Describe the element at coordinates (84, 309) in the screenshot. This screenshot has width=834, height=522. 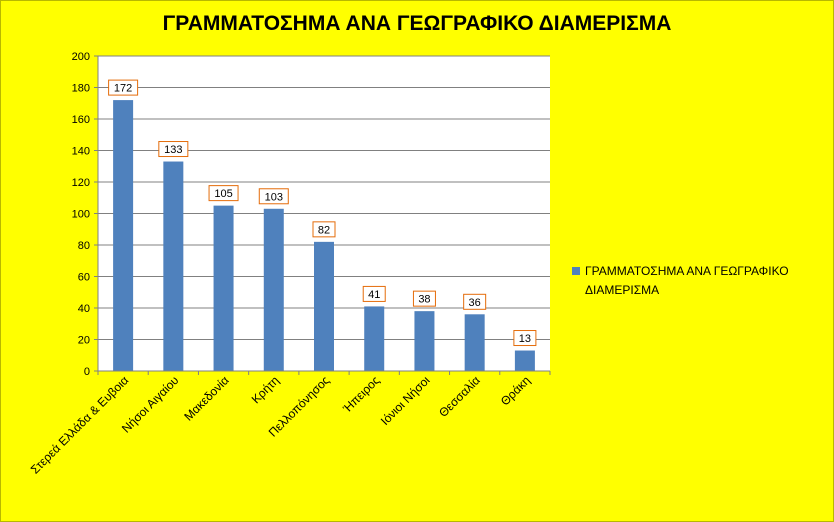
I see `y-tick-label: 40` at that location.